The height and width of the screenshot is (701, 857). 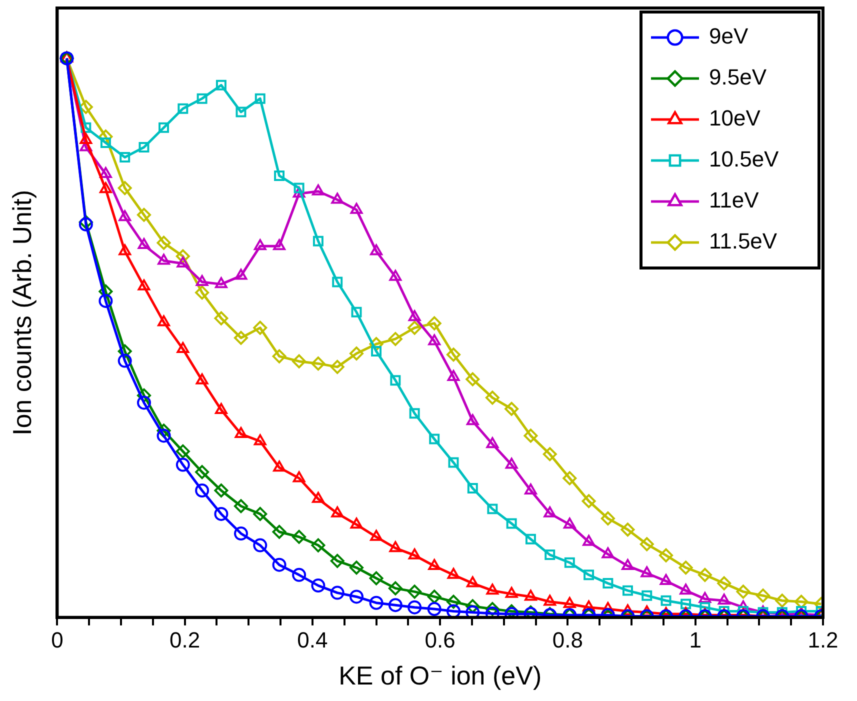 What do you see at coordinates (823, 640) in the screenshot?
I see `x-tick-label: 1.2` at bounding box center [823, 640].